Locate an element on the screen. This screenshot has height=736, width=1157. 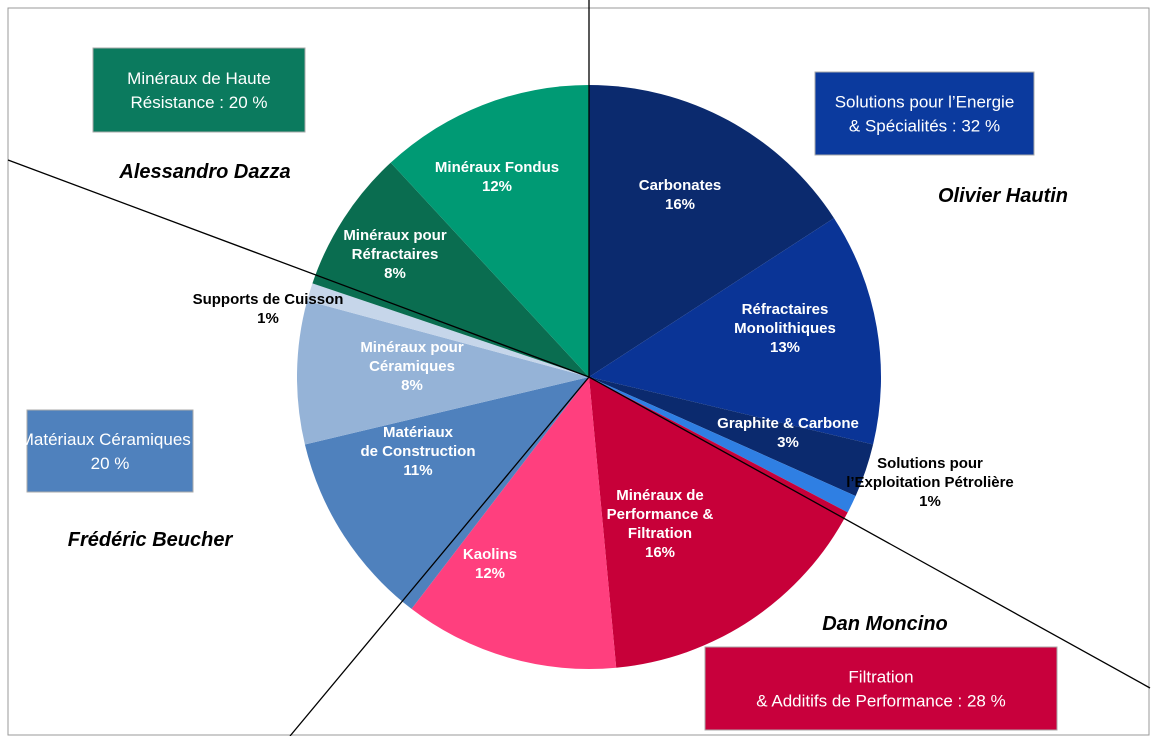
slice-value-label: 3% is located at coordinates (788, 442).